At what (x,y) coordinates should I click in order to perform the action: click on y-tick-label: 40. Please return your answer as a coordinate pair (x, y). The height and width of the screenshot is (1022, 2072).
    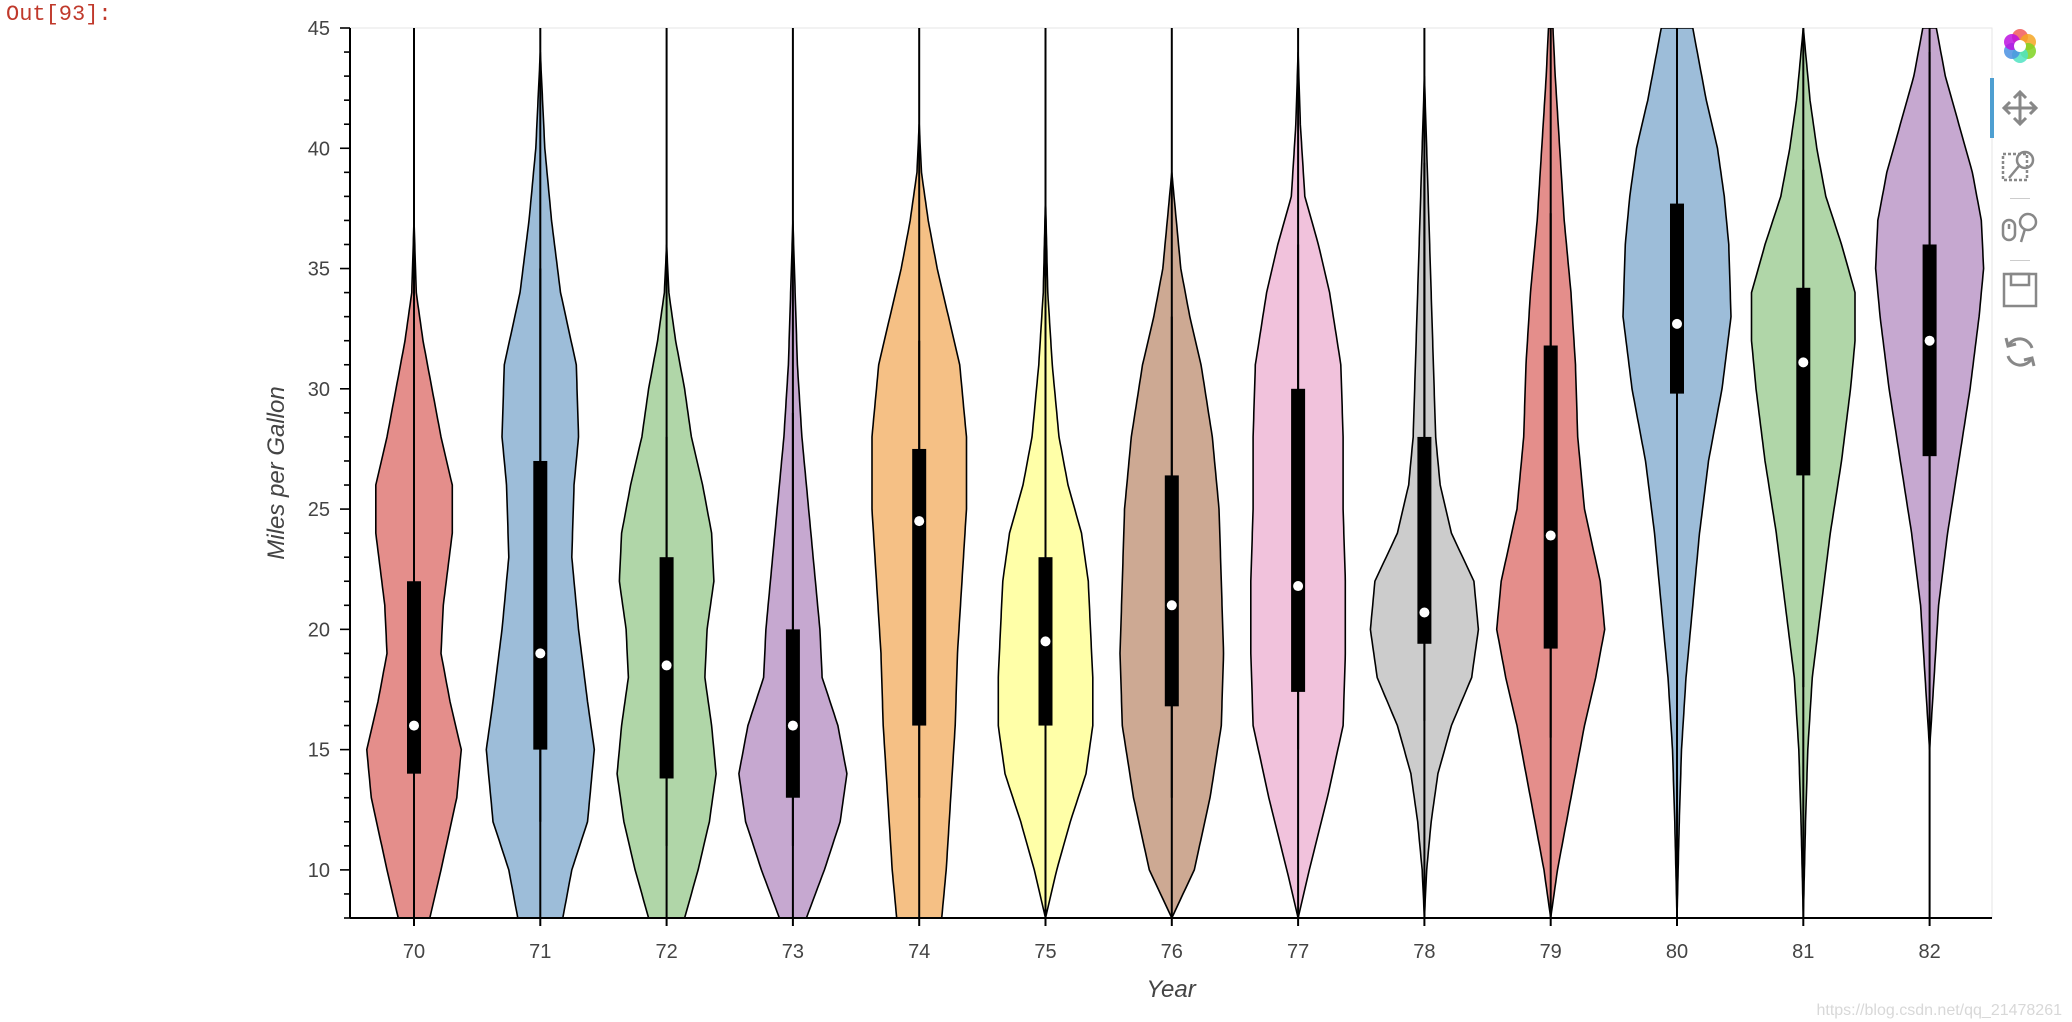
    Looking at the image, I should click on (319, 149).